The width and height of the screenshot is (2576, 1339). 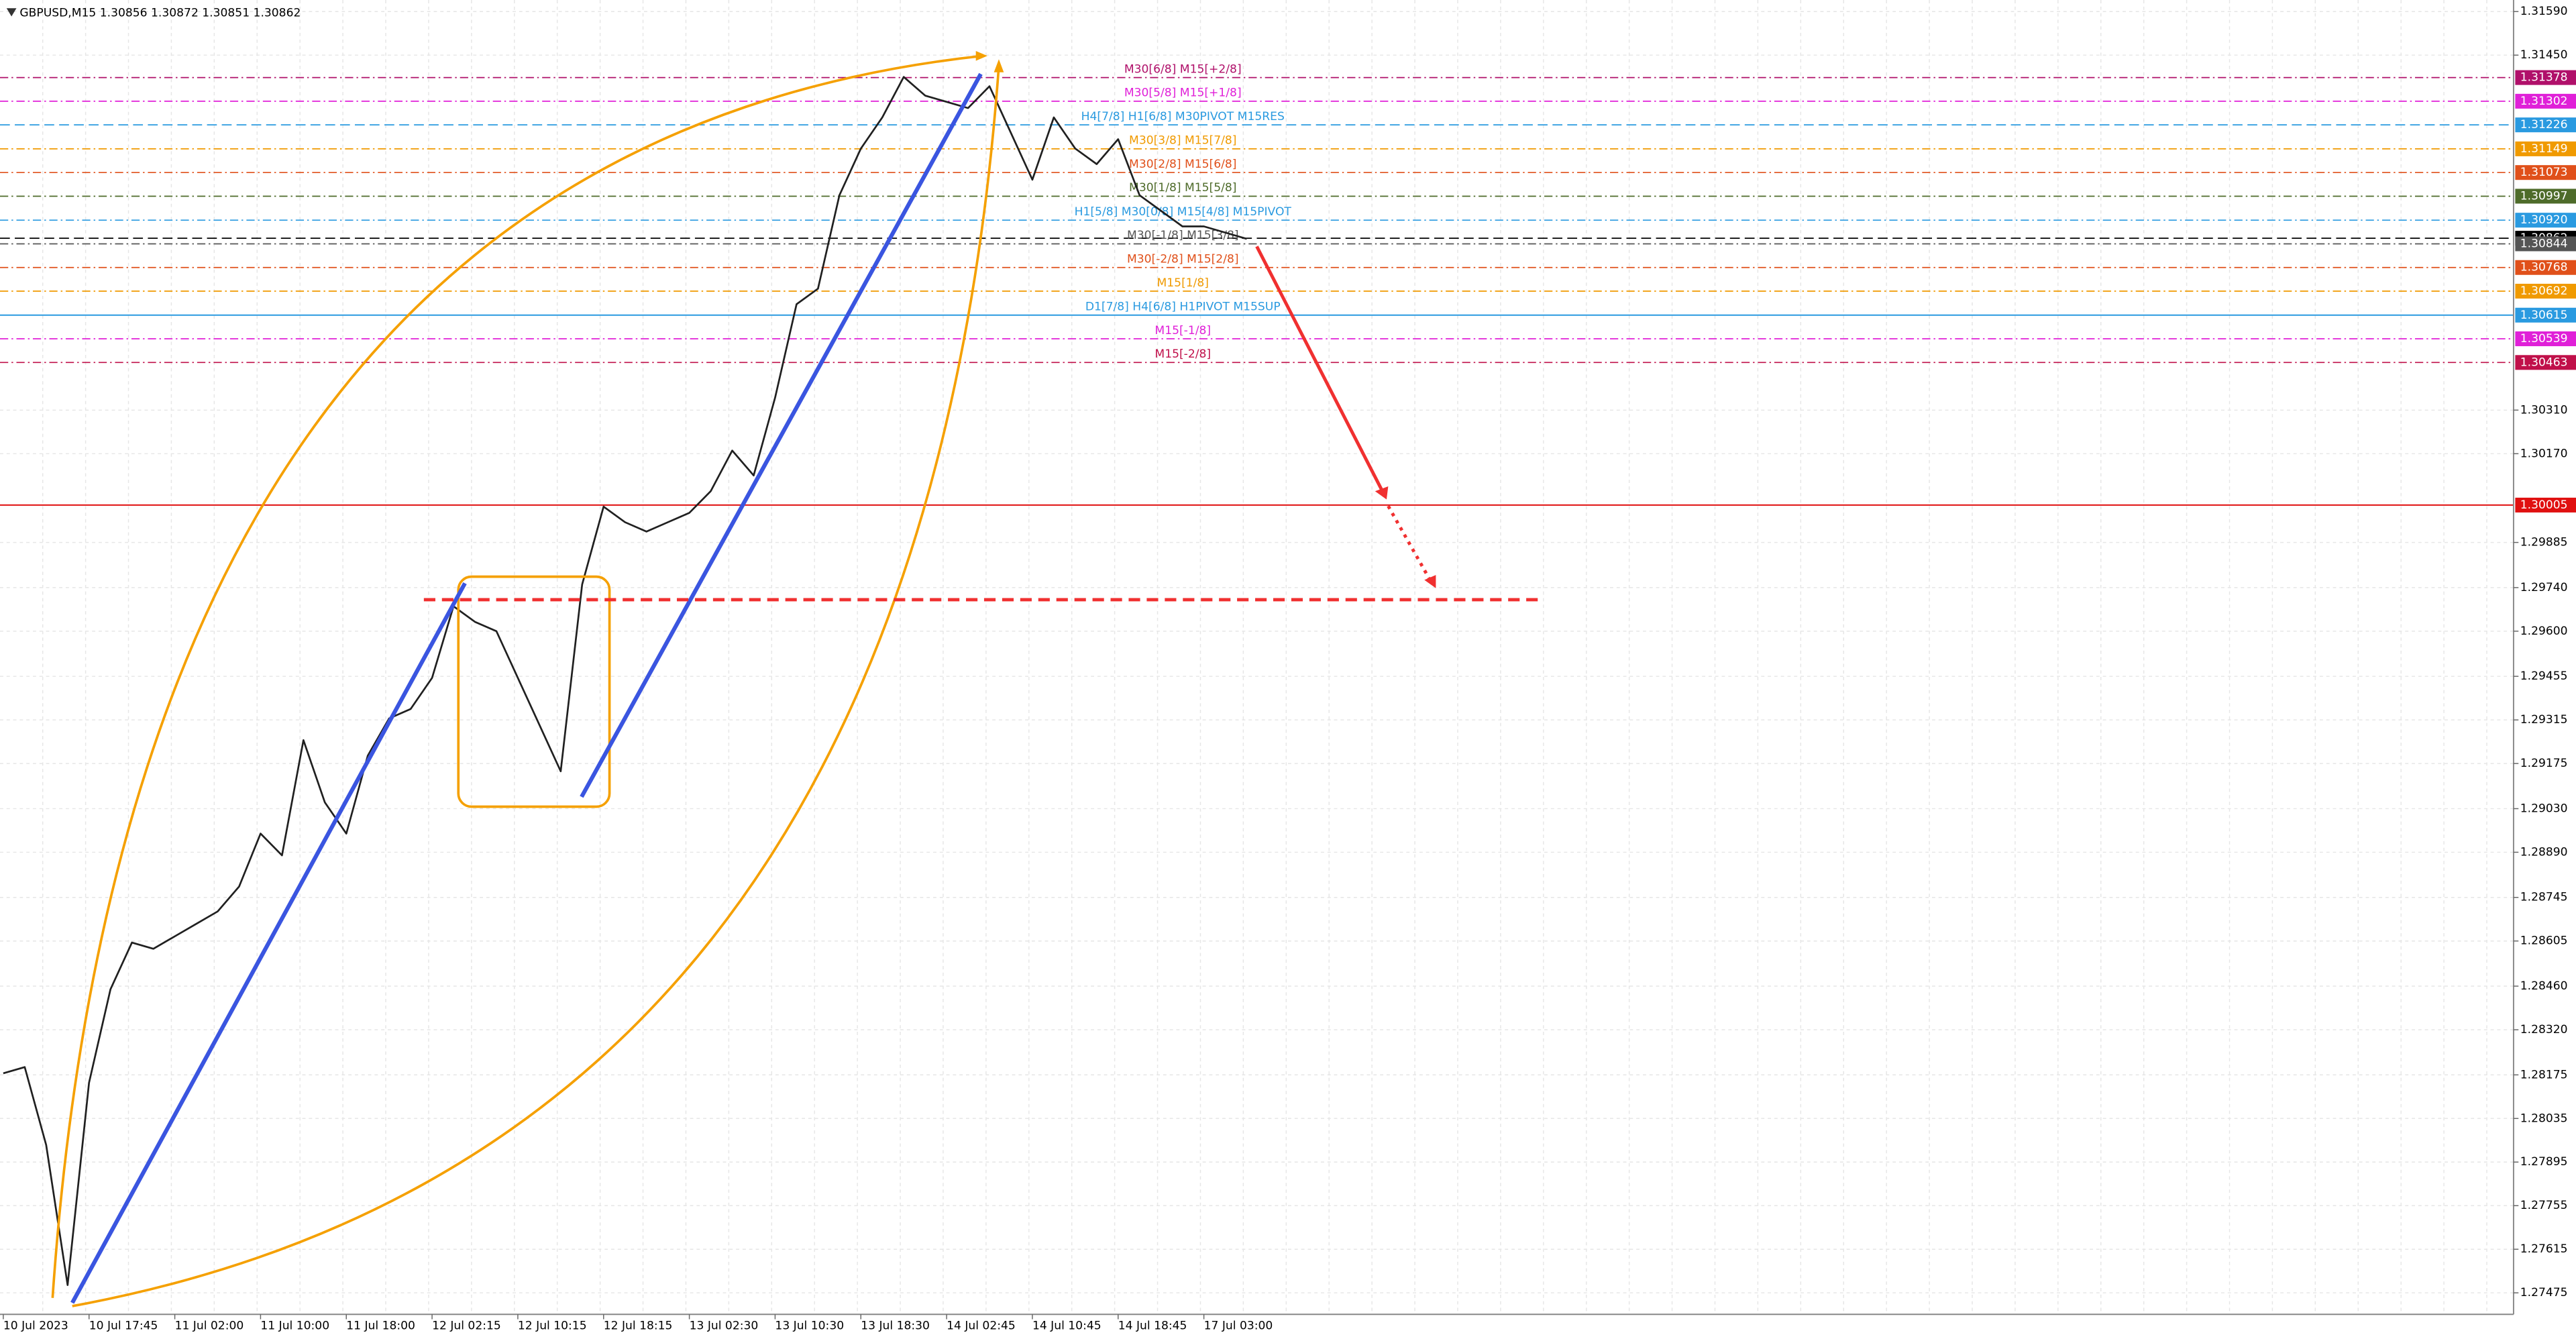 I want to click on y-tick-label: 1.29030, so click(x=2544, y=808).